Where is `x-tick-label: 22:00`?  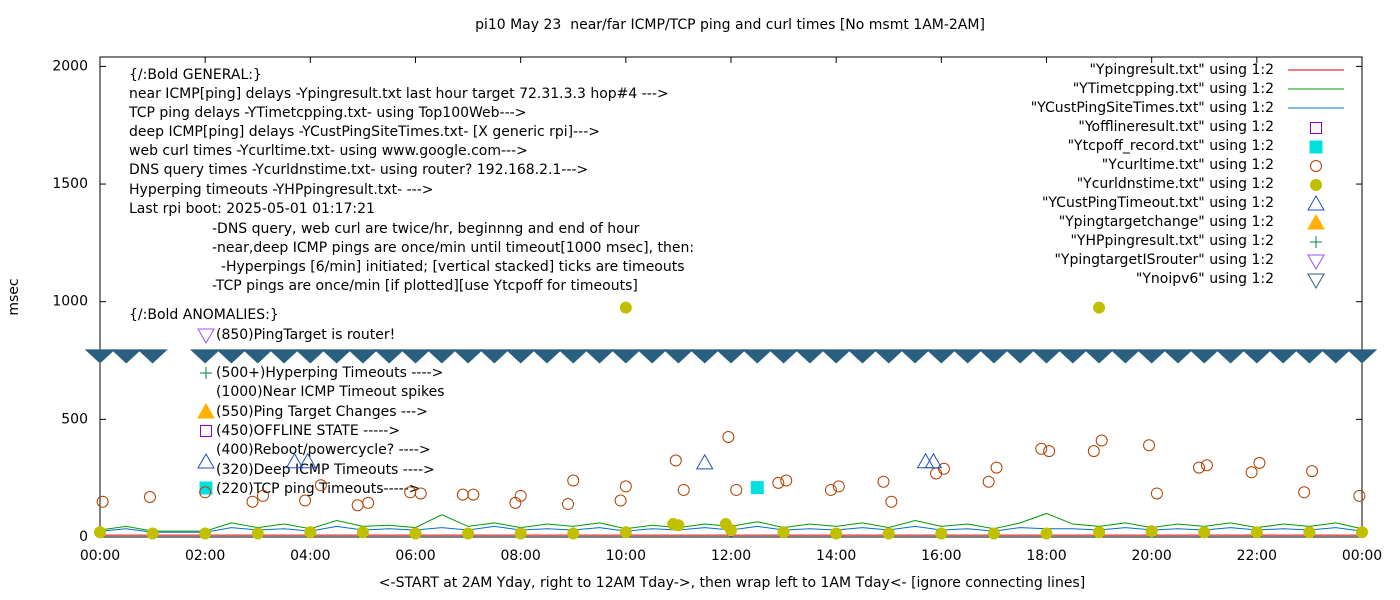
x-tick-label: 22:00 is located at coordinates (1257, 556).